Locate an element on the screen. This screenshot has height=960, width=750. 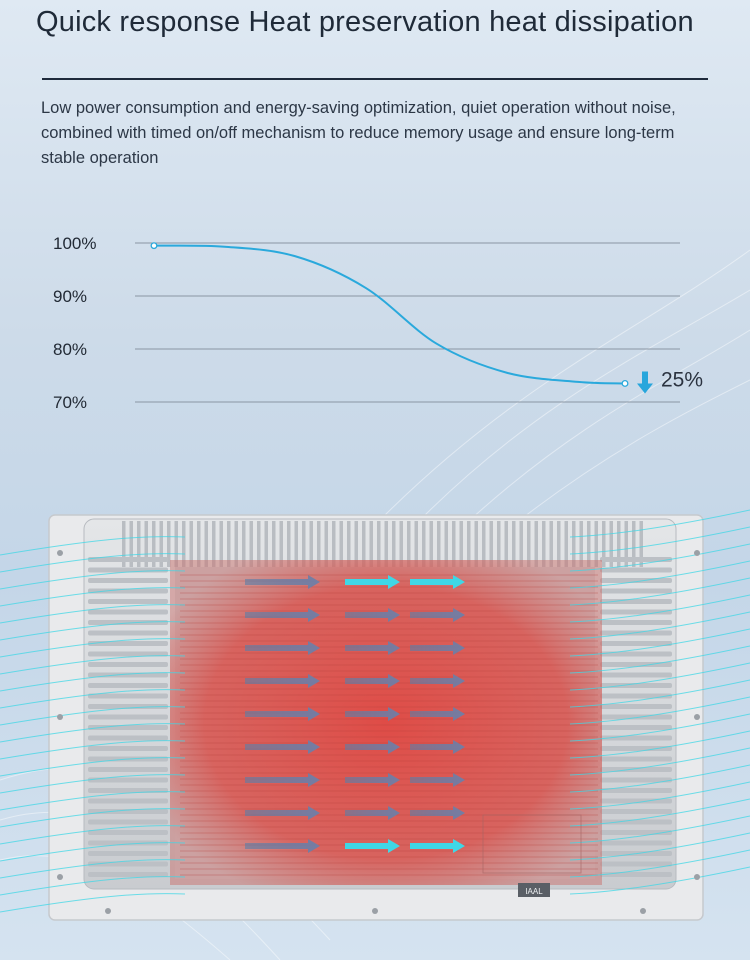
series-line is located at coordinates (389, 314).